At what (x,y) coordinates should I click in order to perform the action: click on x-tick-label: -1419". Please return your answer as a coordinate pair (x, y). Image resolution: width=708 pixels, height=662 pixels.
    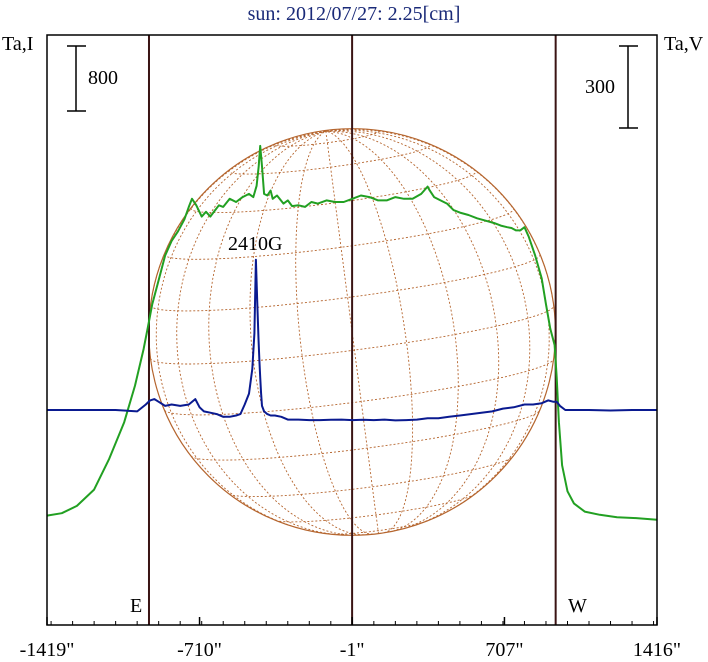
    Looking at the image, I should click on (47, 650).